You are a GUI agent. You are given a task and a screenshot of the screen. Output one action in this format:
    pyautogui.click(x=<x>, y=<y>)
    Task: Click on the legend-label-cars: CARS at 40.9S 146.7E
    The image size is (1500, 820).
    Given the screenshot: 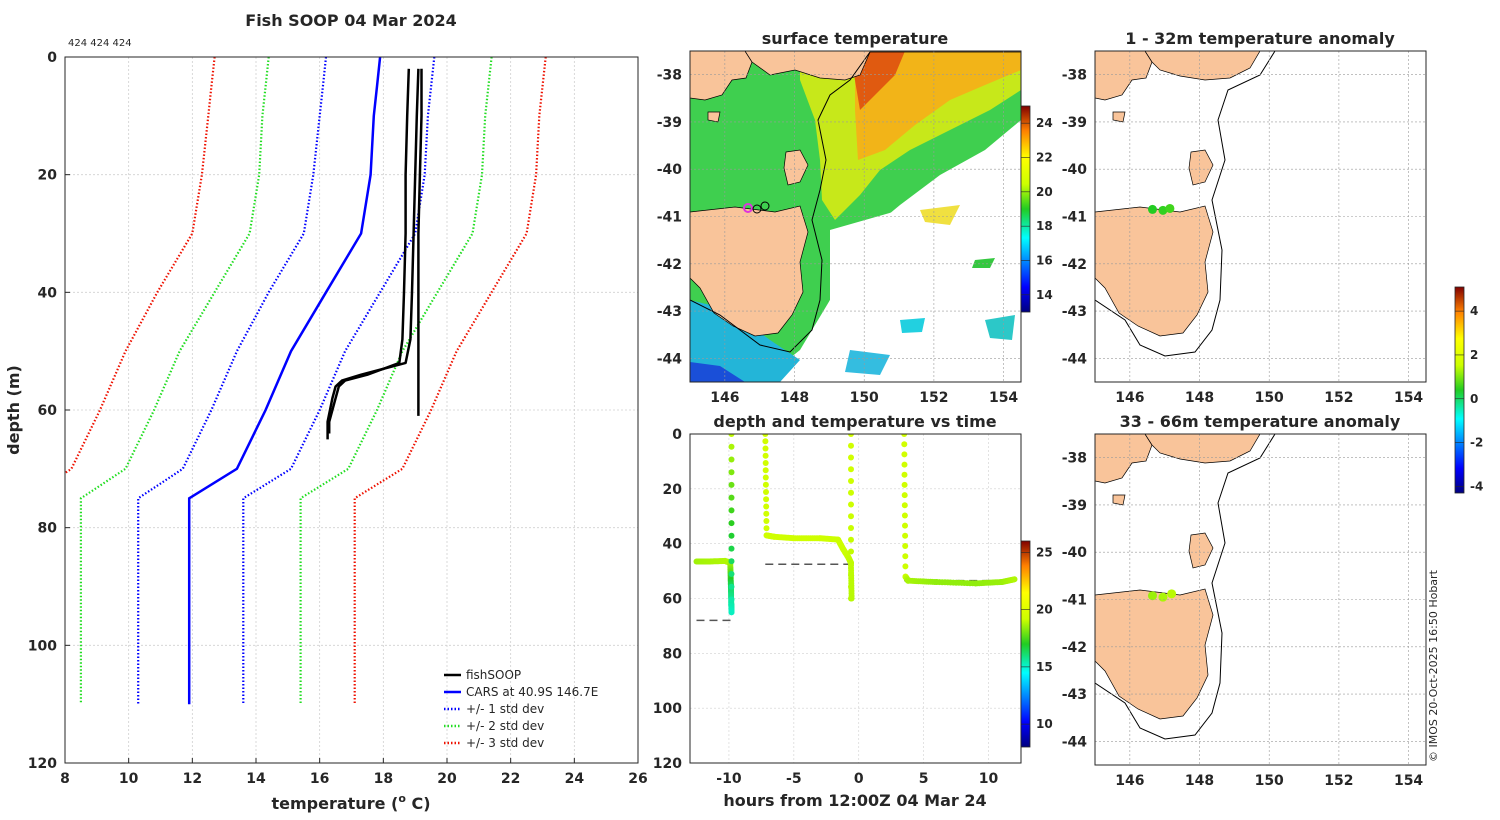 What is the action you would take?
    pyautogui.click(x=532, y=692)
    